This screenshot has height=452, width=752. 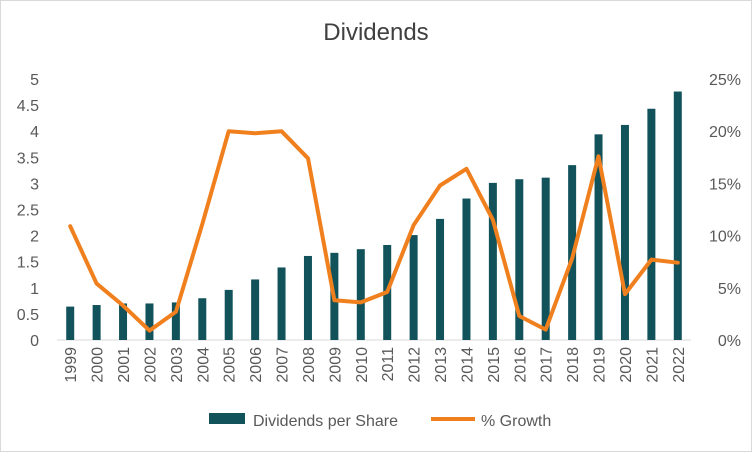 What do you see at coordinates (256, 365) in the screenshot?
I see `x-tick-label: 2006` at bounding box center [256, 365].